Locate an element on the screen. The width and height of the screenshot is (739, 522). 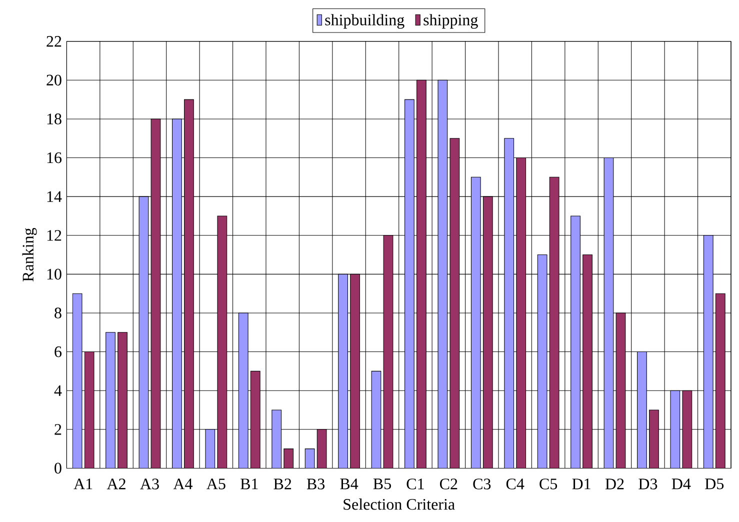
y-tick-label: 4 is located at coordinates (58, 391).